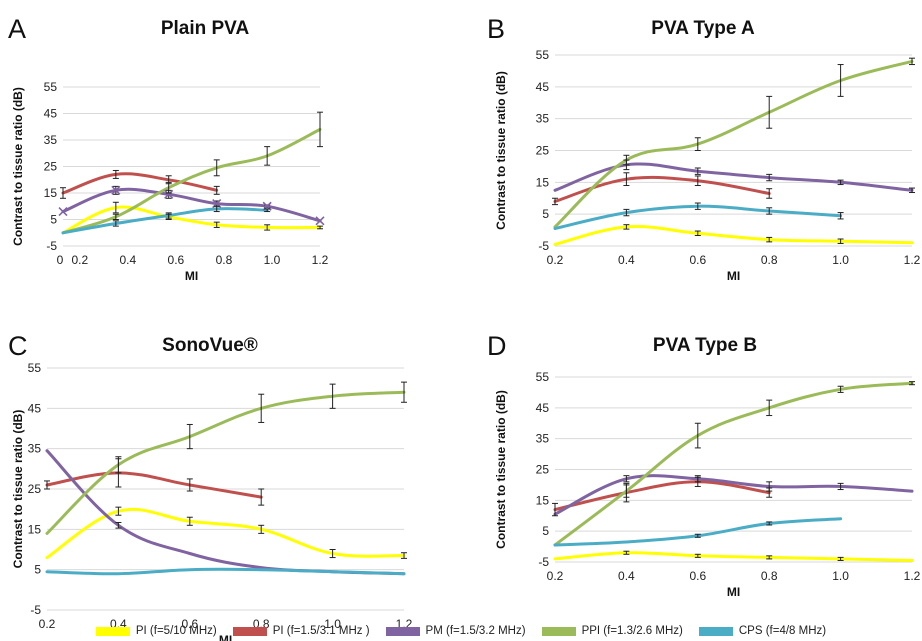 The image size is (922, 641). I want to click on y-tick-label: 5, so click(53, 220).